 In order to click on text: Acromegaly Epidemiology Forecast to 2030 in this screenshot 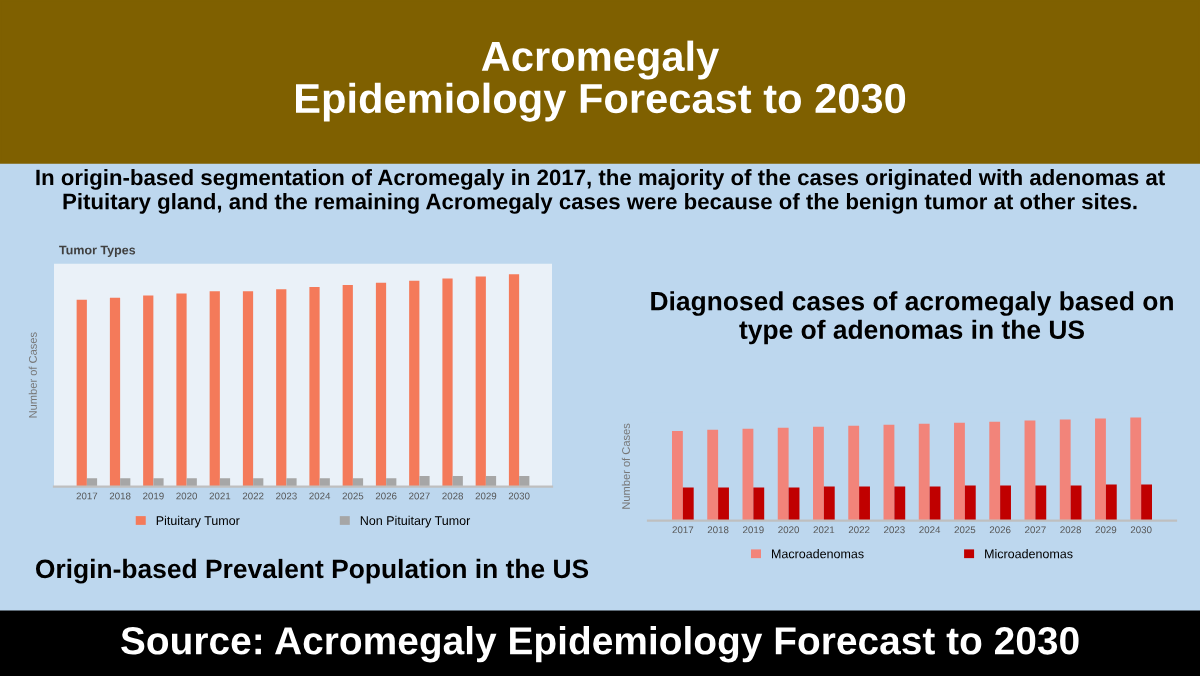, I will do `click(601, 81)`.